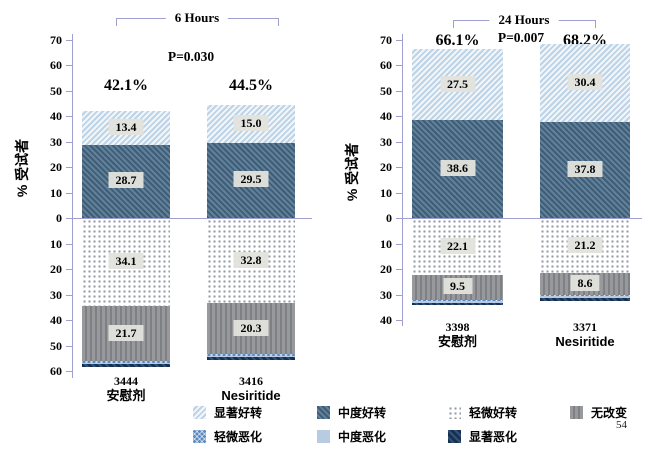 The image size is (660, 455). Describe the element at coordinates (454, 436) in the screenshot. I see `legend-swatch-显著恶化` at that location.